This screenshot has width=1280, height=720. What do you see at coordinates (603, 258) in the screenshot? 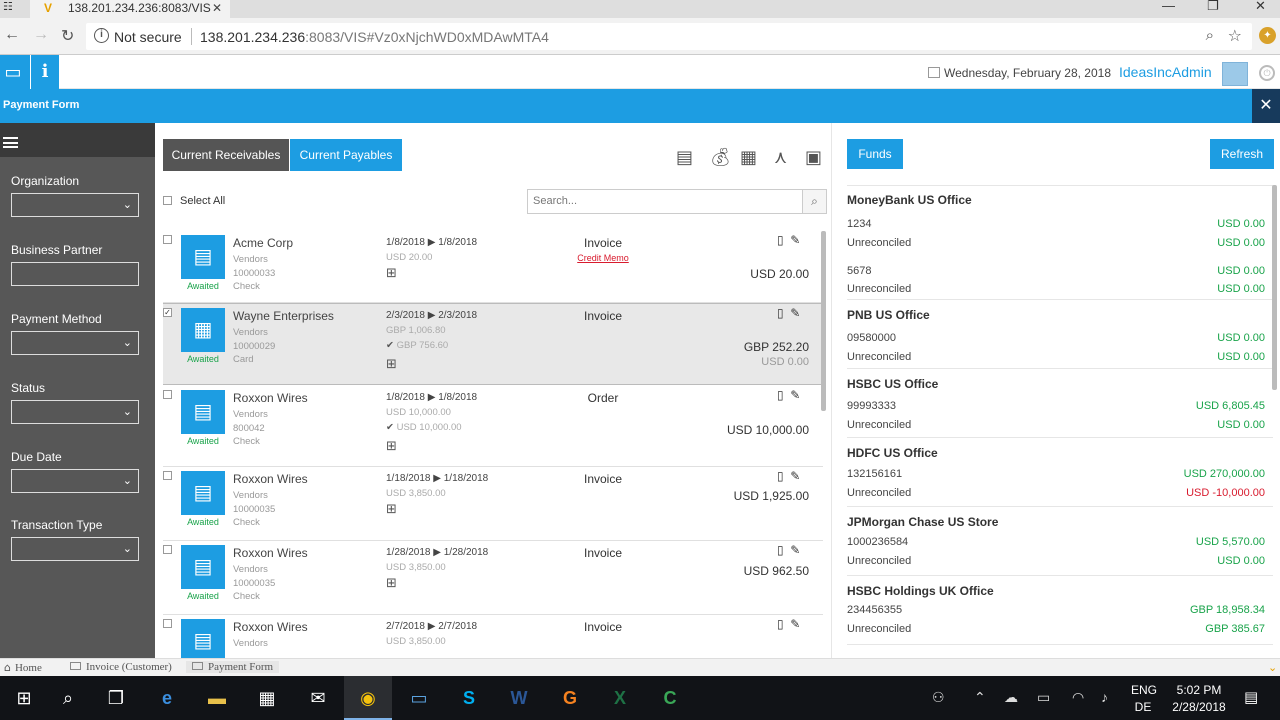
I see `credit-memo-link: Credit Memo` at bounding box center [603, 258].